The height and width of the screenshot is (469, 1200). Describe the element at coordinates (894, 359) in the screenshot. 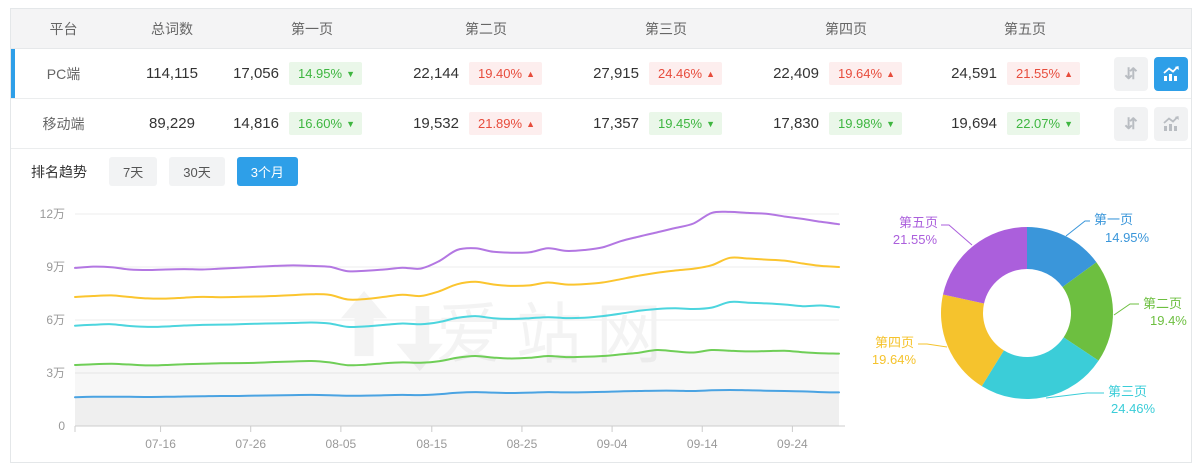

I see `donut-label-percent: 19.64%` at that location.